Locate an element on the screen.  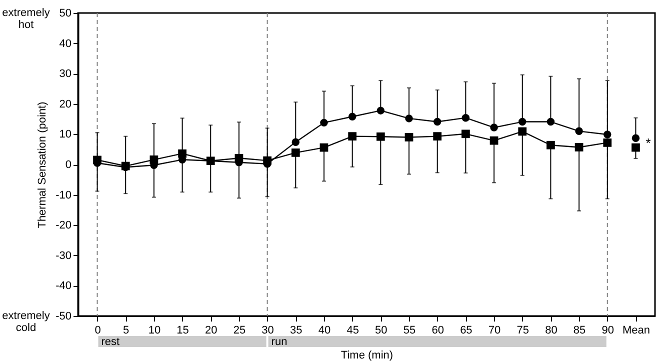
y-tick-label: 50 is located at coordinates (65, 14).